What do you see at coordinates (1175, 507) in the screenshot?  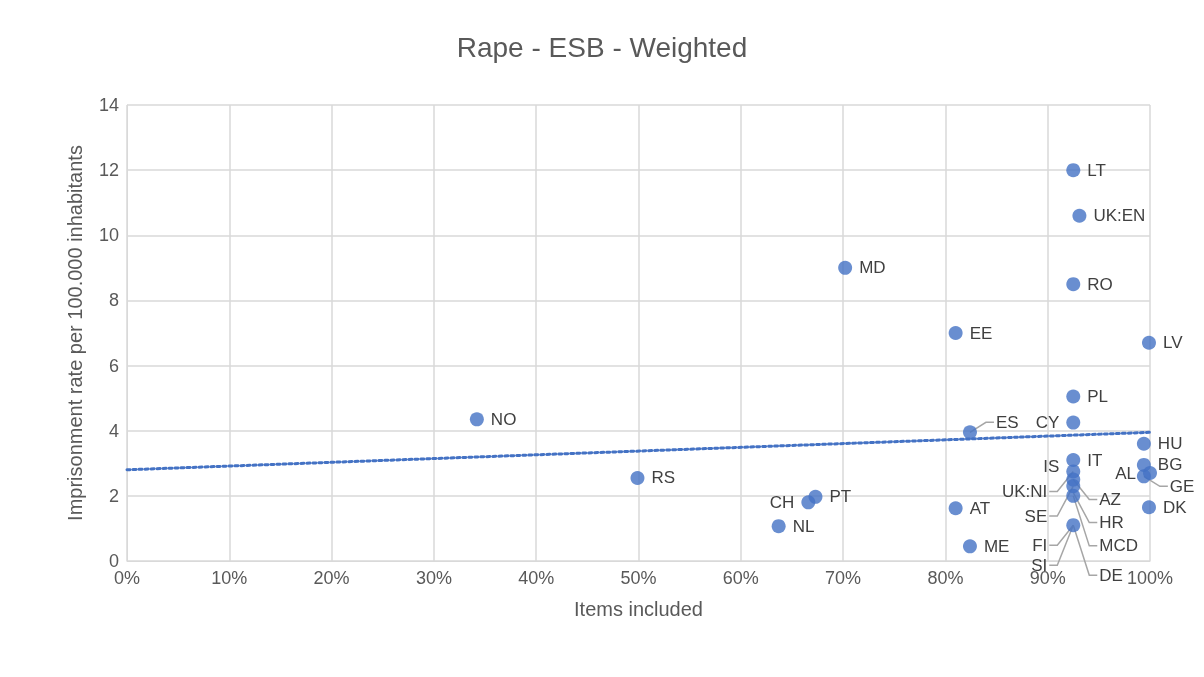 I see `annotation: DK` at bounding box center [1175, 507].